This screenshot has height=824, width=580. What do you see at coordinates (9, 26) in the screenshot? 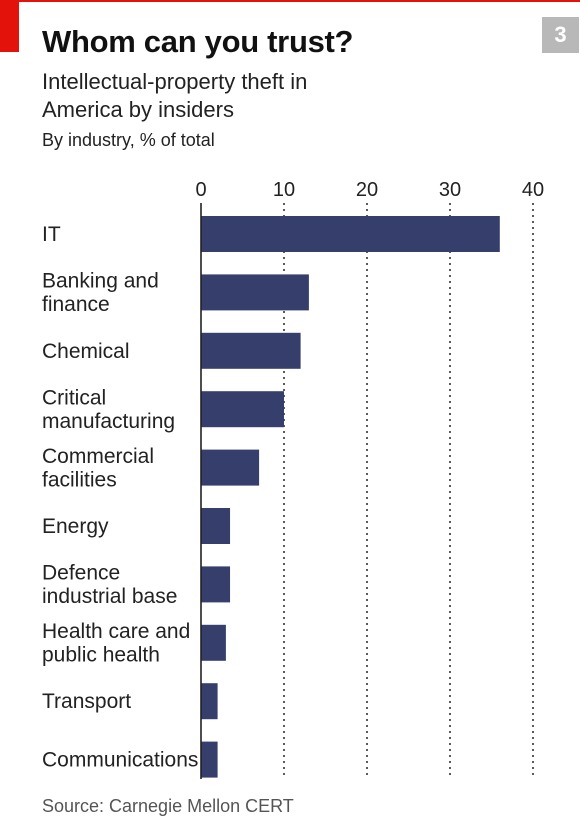
I see `red-corner-tag` at bounding box center [9, 26].